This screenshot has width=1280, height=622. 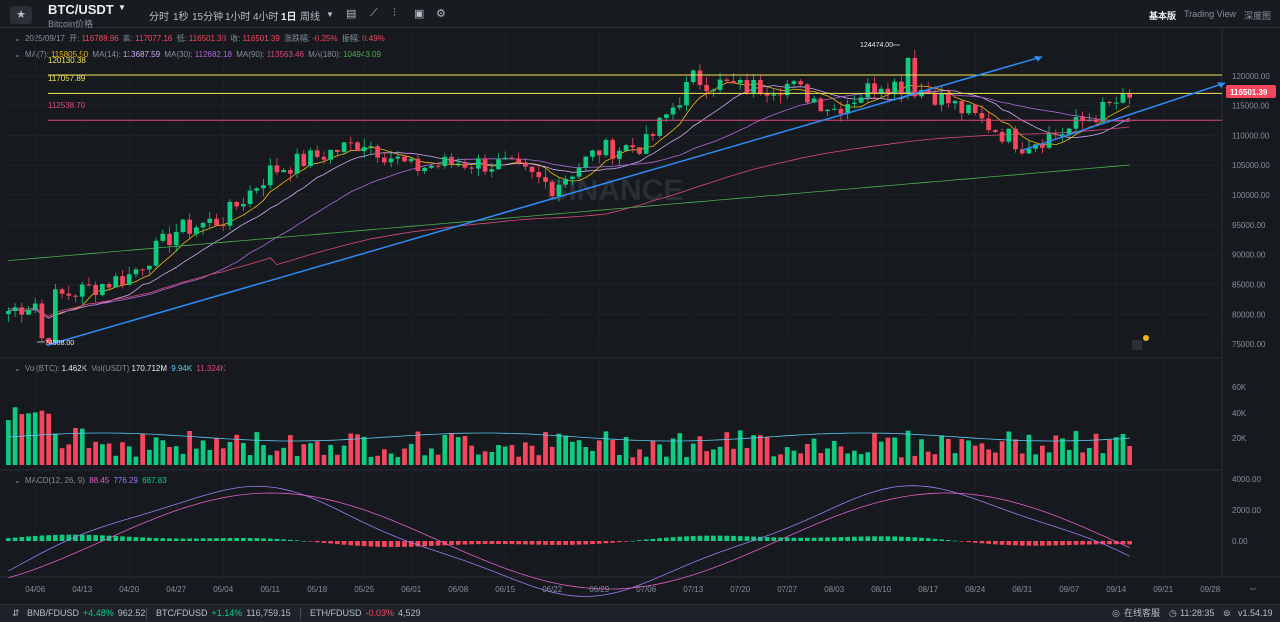 What do you see at coordinates (394, 13) in the screenshot?
I see `chart-type-icon: ⫶` at bounding box center [394, 13].